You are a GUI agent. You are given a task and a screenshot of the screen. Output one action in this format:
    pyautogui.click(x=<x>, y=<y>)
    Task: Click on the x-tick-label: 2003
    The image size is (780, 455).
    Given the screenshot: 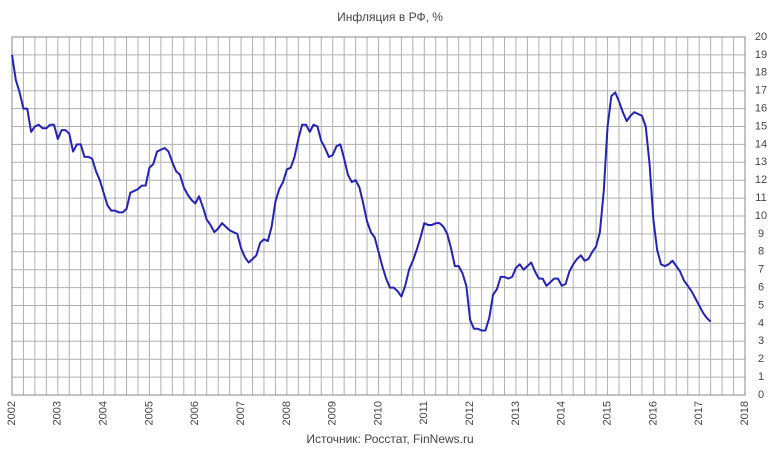 What is the action you would take?
    pyautogui.click(x=58, y=413)
    